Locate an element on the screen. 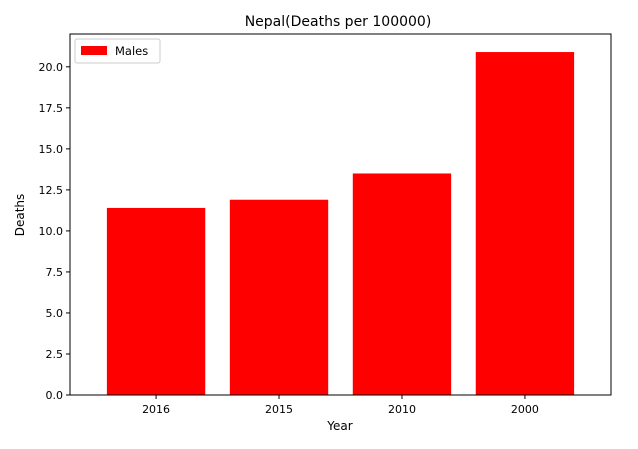 The image size is (638, 449). x-tick-label: 2000 is located at coordinates (525, 409).